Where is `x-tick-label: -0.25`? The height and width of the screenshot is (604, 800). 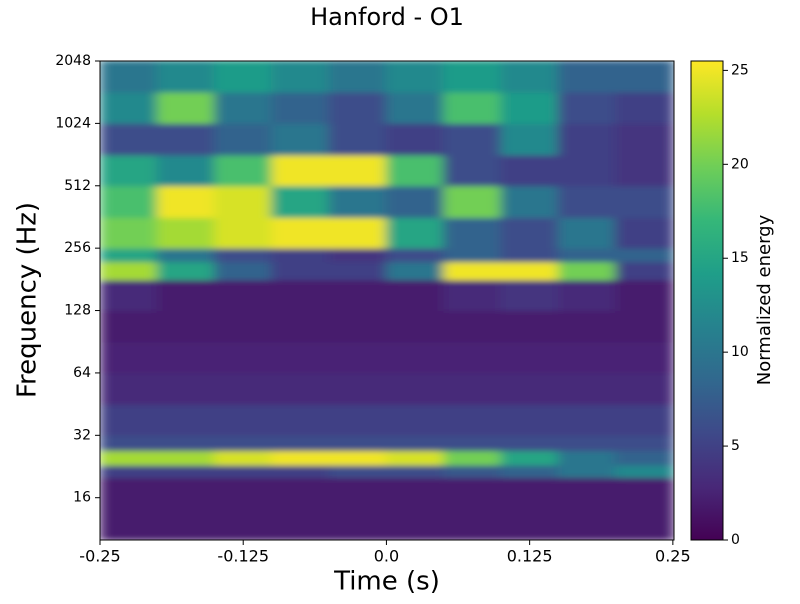
x-tick-label: -0.25 is located at coordinates (99, 556).